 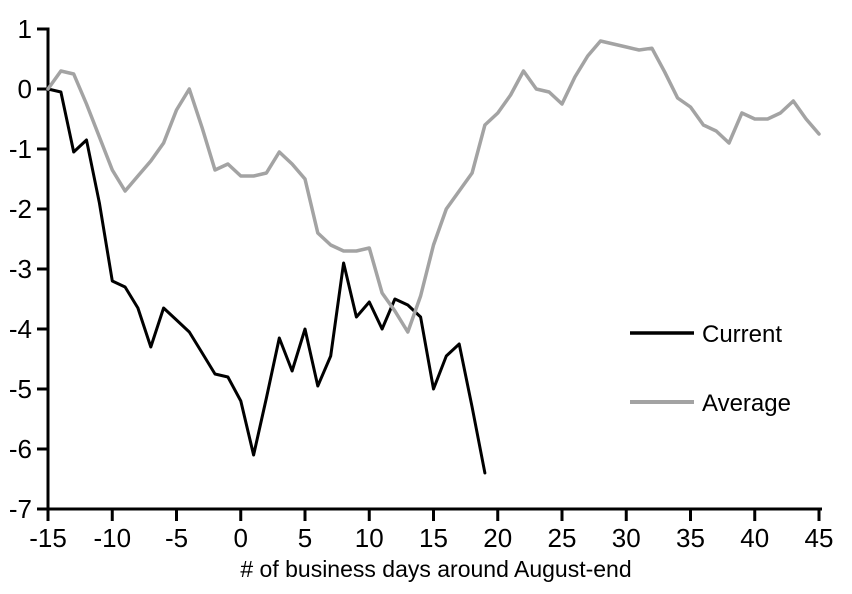 What do you see at coordinates (819, 538) in the screenshot?
I see `x-tick-label: 45` at bounding box center [819, 538].